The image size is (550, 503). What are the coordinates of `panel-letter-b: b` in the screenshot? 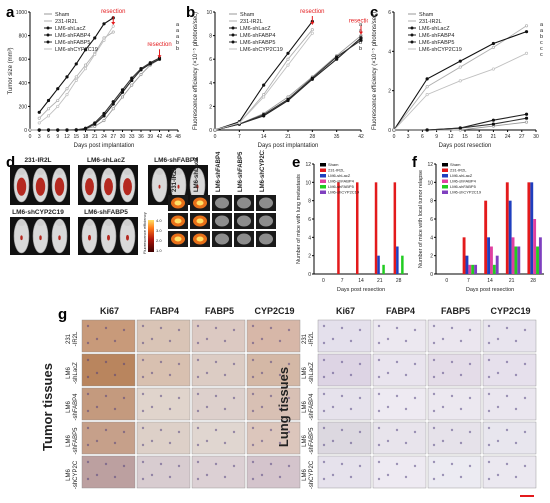 It's located at (191, 12).